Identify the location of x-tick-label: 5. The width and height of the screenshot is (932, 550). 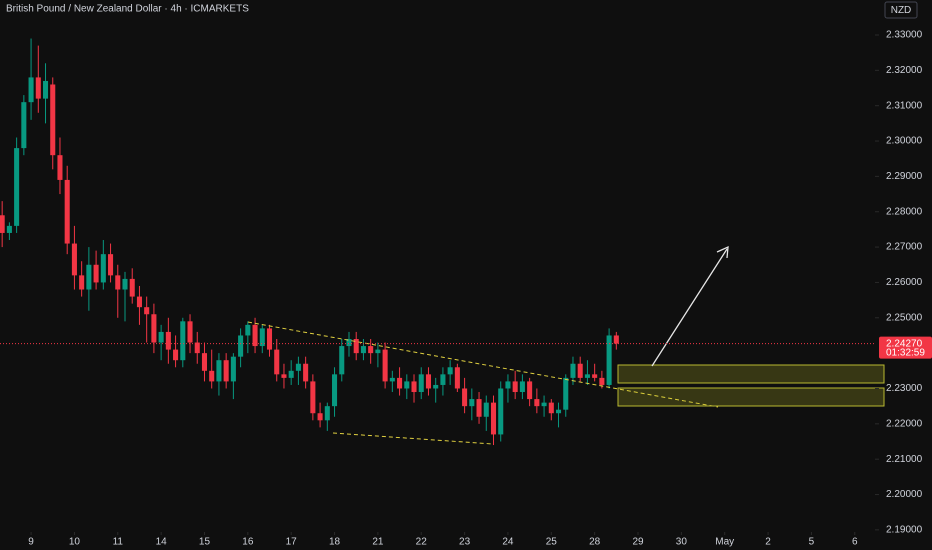
(812, 542).